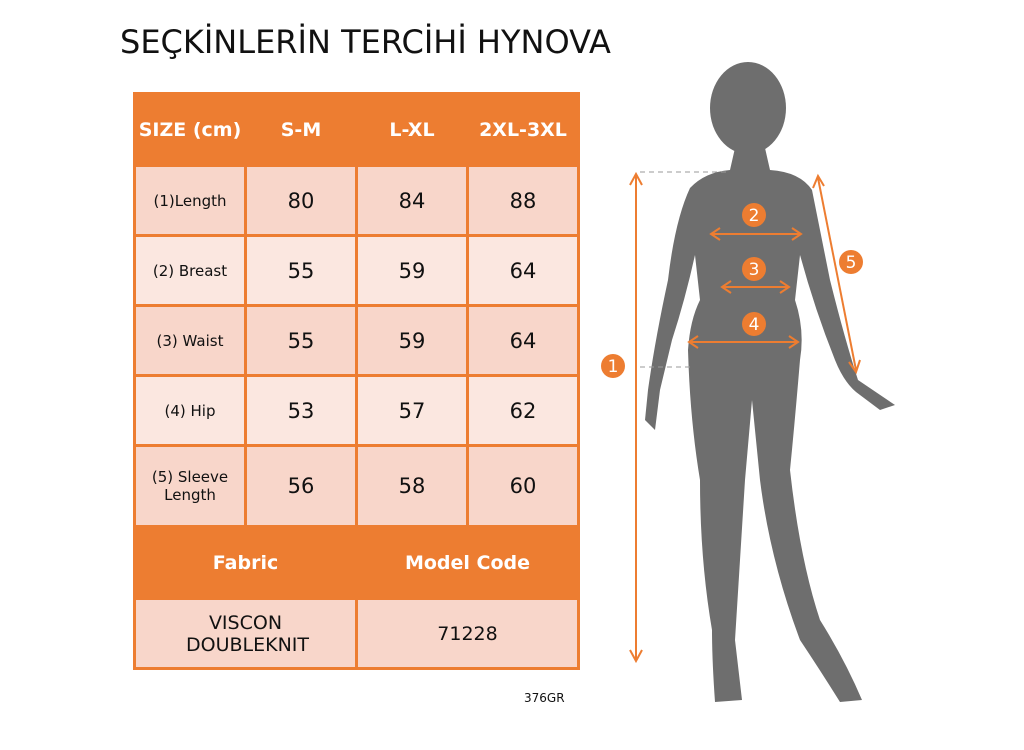 The width and height of the screenshot is (1024, 750). Describe the element at coordinates (190, 270) in the screenshot. I see `row-label: (2) Breast` at that location.